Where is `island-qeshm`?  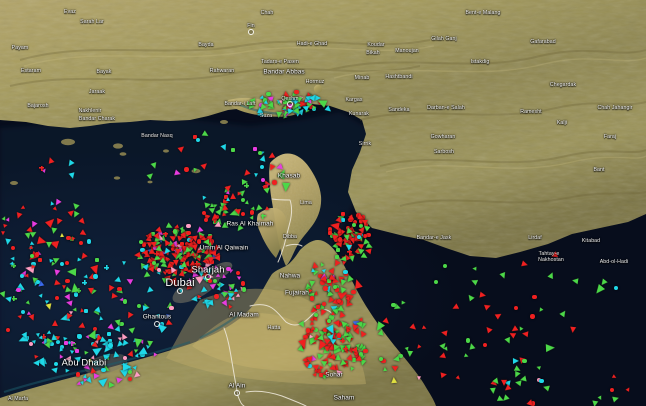 island-qeshm is located at coordinates (264, 107).